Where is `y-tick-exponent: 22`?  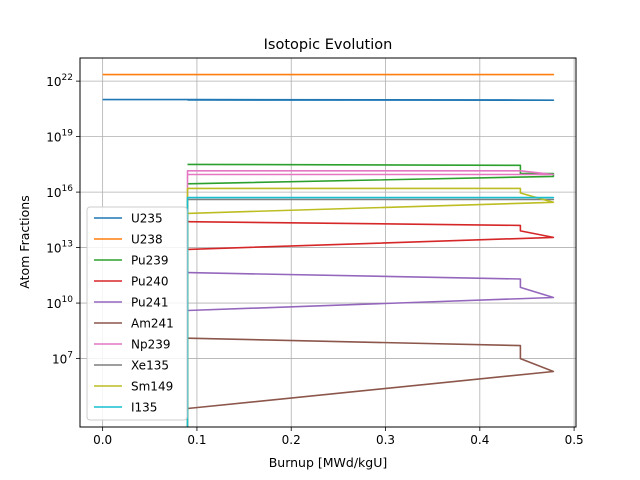 y-tick-exponent: 22 is located at coordinates (67, 78).